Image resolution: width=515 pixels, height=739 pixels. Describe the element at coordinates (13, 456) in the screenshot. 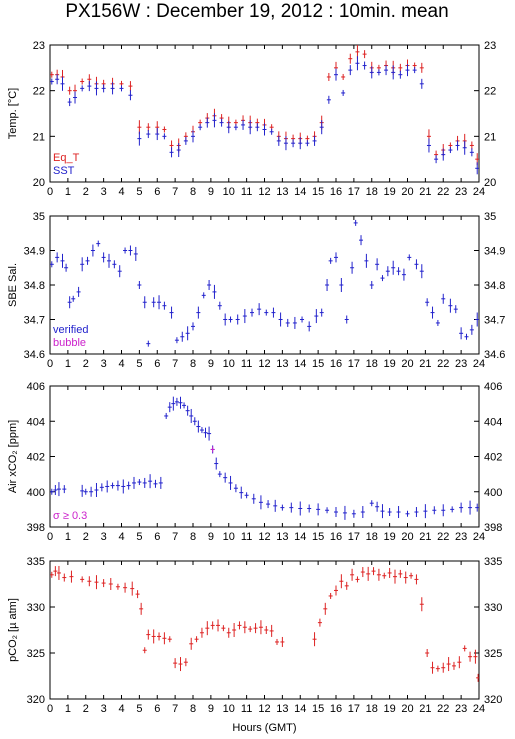

I see `y-axis-label: Air xCO₂ [ppm]` at that location.